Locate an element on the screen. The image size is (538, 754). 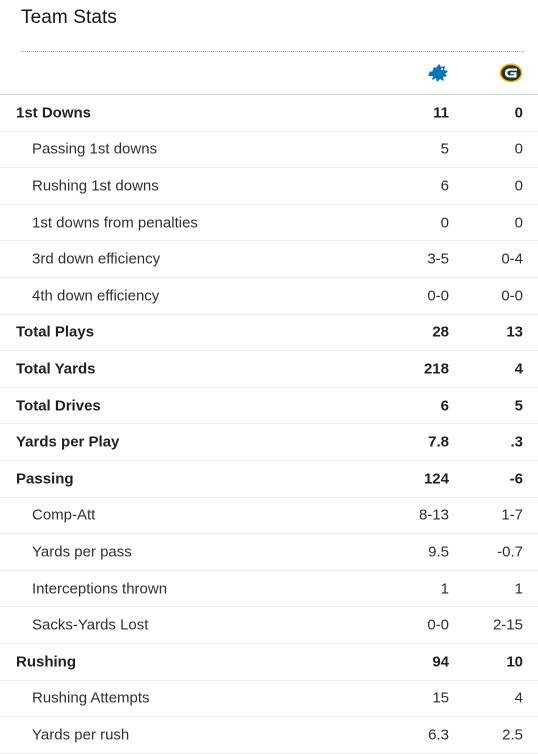
stat-row: 3rd down efficiency 3-5 0-4 is located at coordinates (269, 259).